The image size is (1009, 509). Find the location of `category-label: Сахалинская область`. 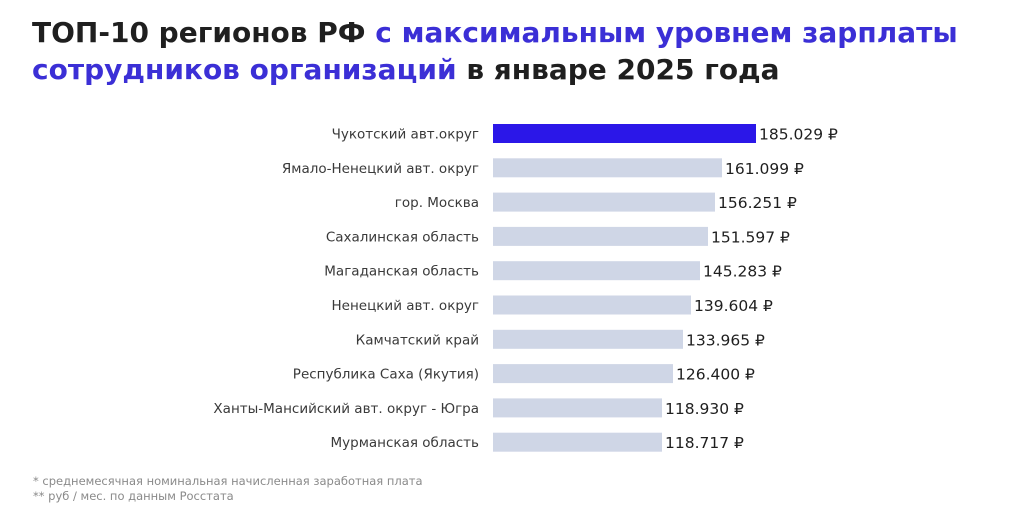

category-label: Сахалинская область is located at coordinates (402, 237).